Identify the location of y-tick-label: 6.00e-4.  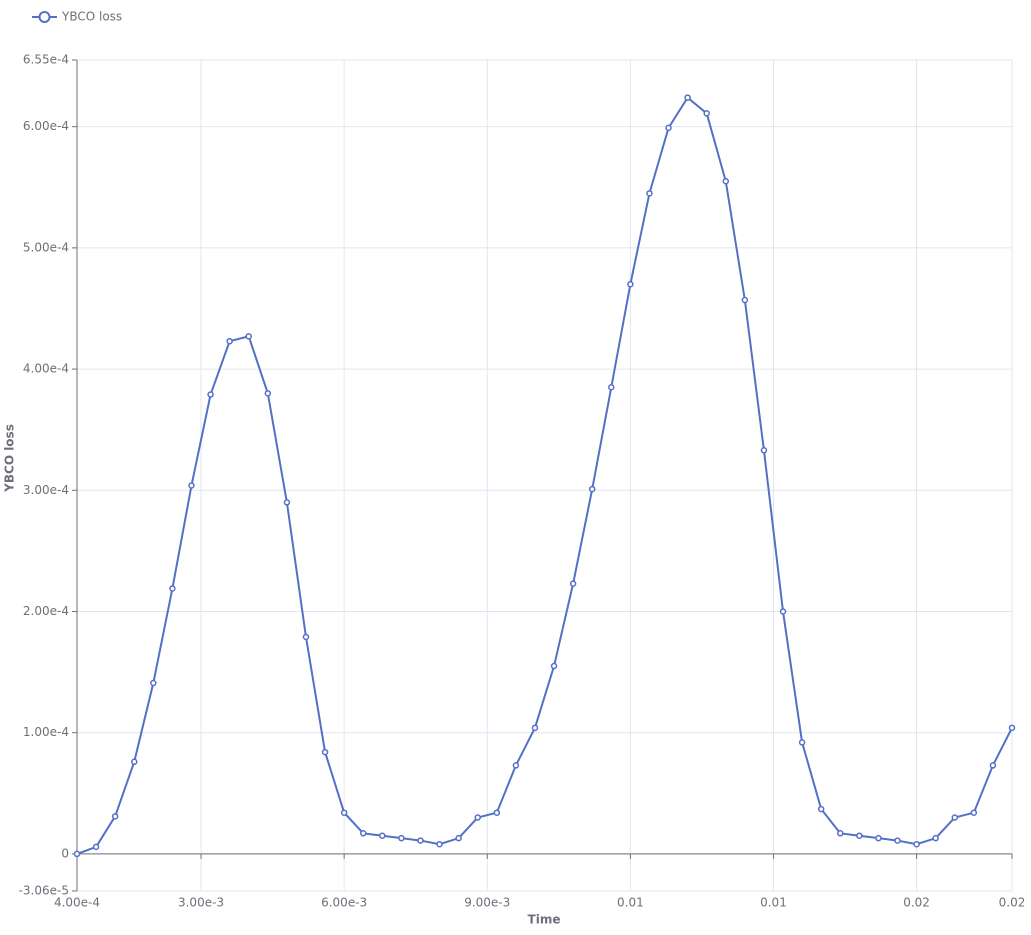
(46, 126).